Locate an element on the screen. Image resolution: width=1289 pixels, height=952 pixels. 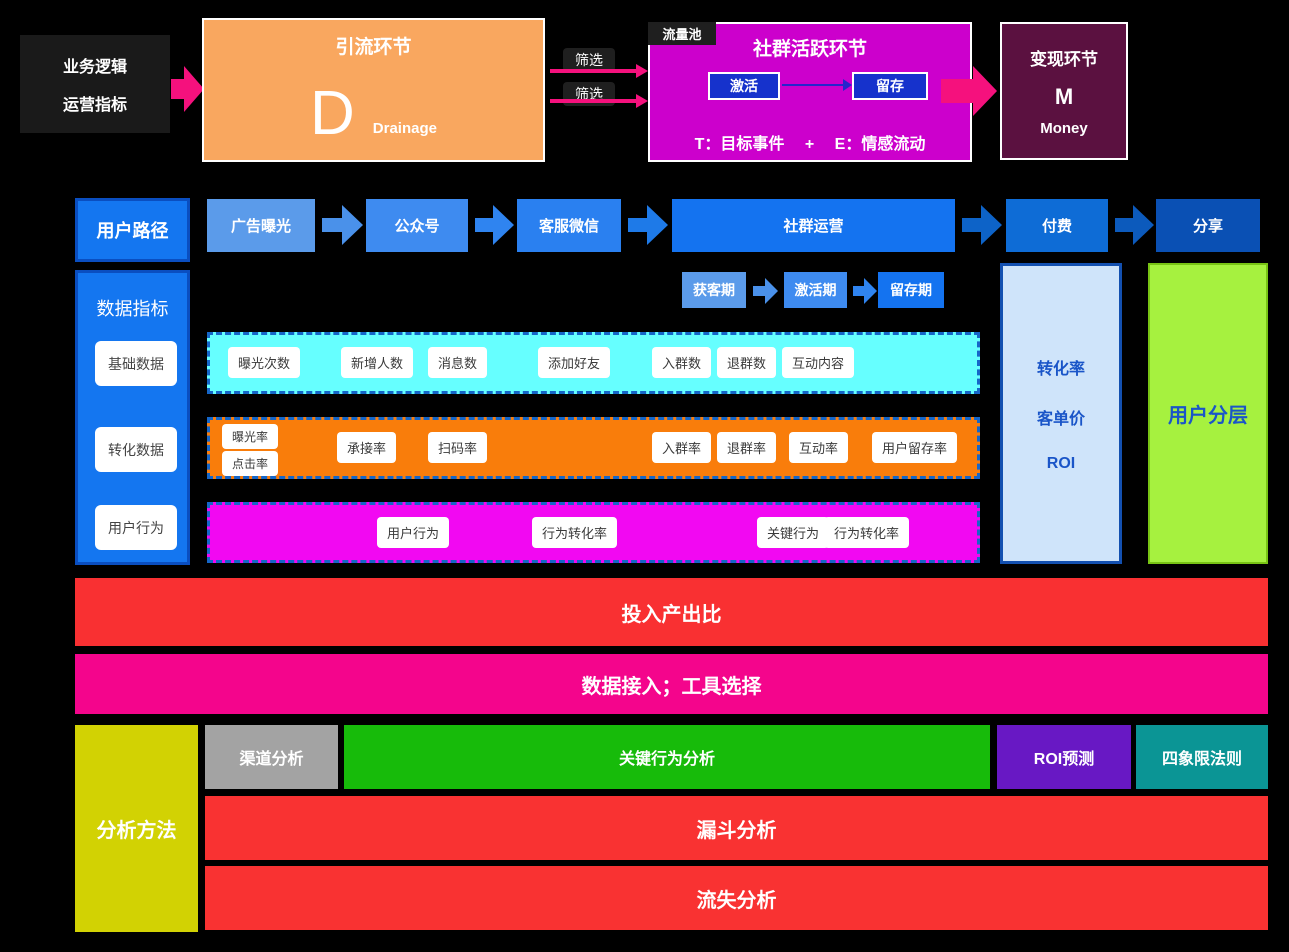
money-subtitle: Money is located at coordinates (1064, 128).